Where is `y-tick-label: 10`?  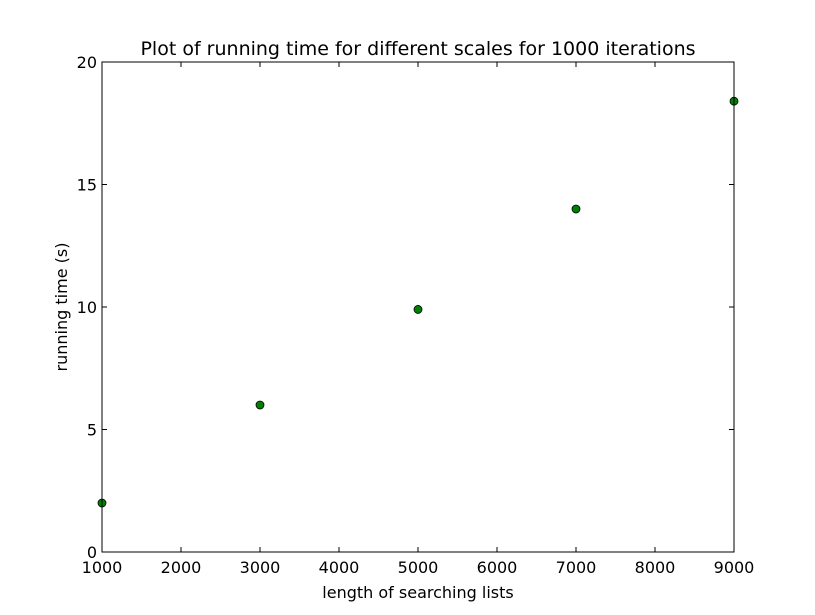
y-tick-label: 10 is located at coordinates (87, 307).